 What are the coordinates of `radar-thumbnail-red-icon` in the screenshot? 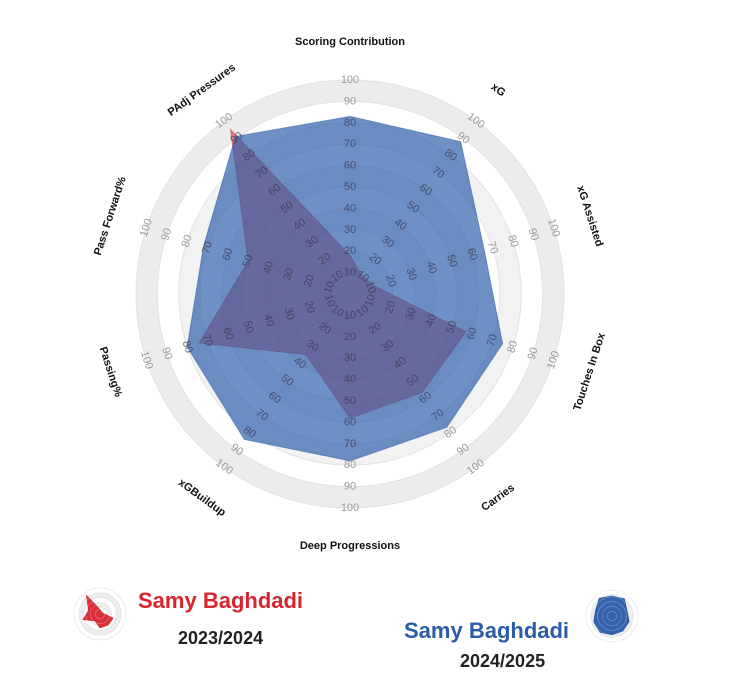 It's located at (100, 614).